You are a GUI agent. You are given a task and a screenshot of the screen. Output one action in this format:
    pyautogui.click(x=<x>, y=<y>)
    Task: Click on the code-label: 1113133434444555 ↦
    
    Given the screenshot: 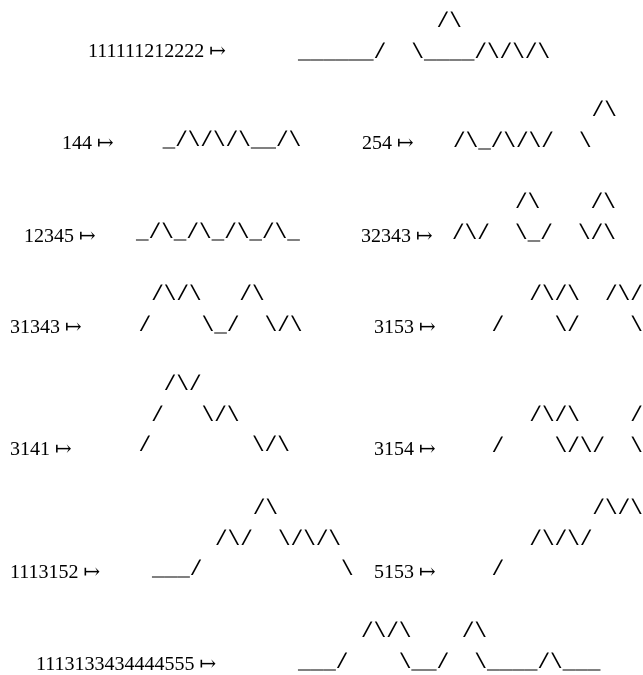 What is the action you would take?
    pyautogui.click(x=126, y=664)
    